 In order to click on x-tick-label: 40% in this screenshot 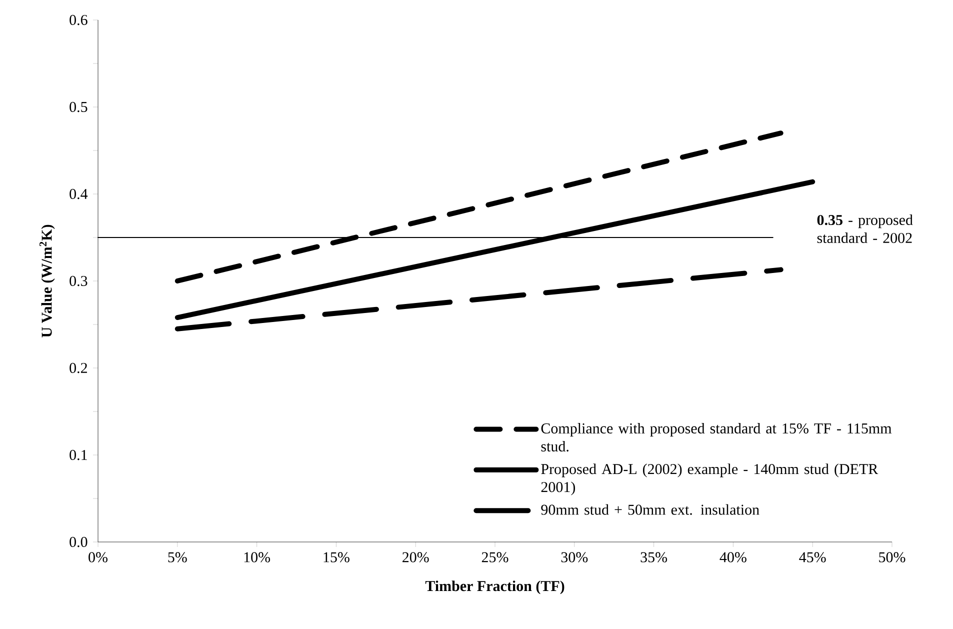, I will do `click(733, 557)`.